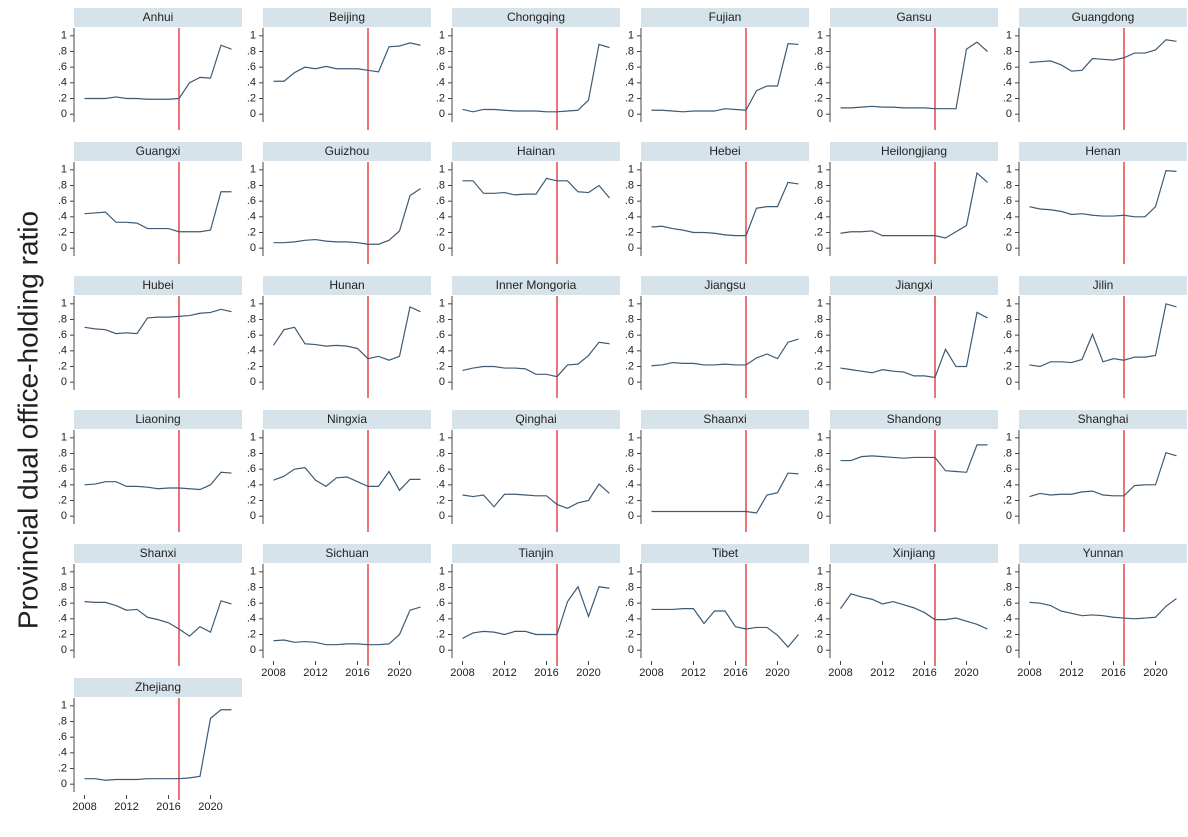 The image size is (1188, 837). I want to click on panel-title: Jiangsu, so click(724, 285).